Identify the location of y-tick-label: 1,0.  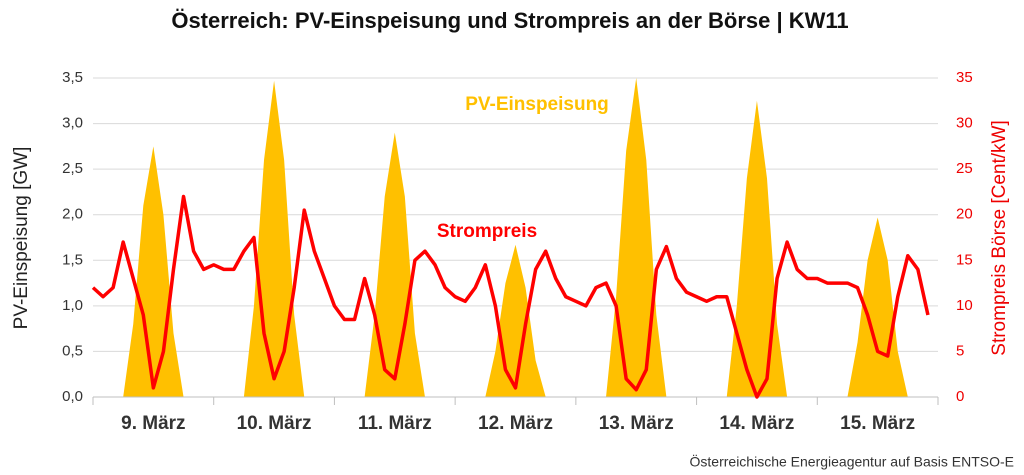
(72, 305).